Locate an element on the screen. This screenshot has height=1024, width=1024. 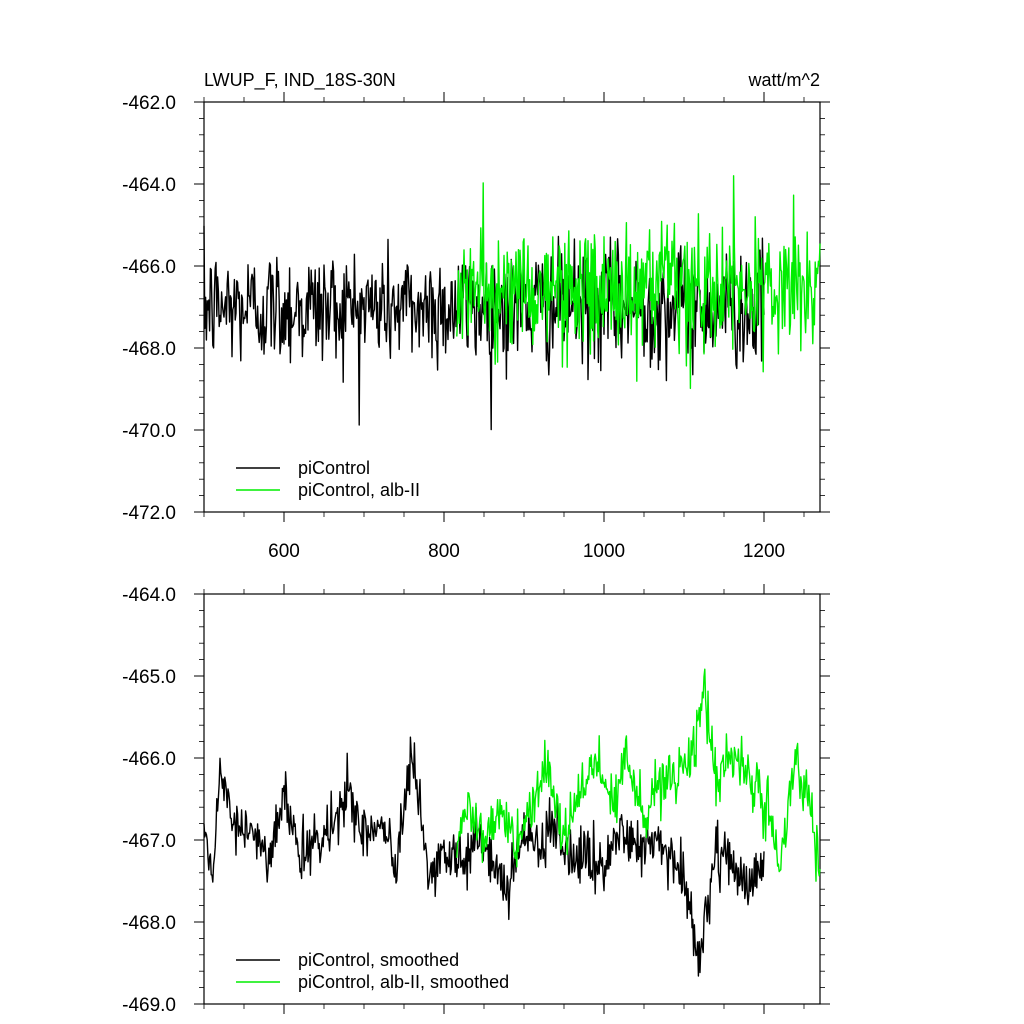
x-tick-label: 800 is located at coordinates (444, 551).